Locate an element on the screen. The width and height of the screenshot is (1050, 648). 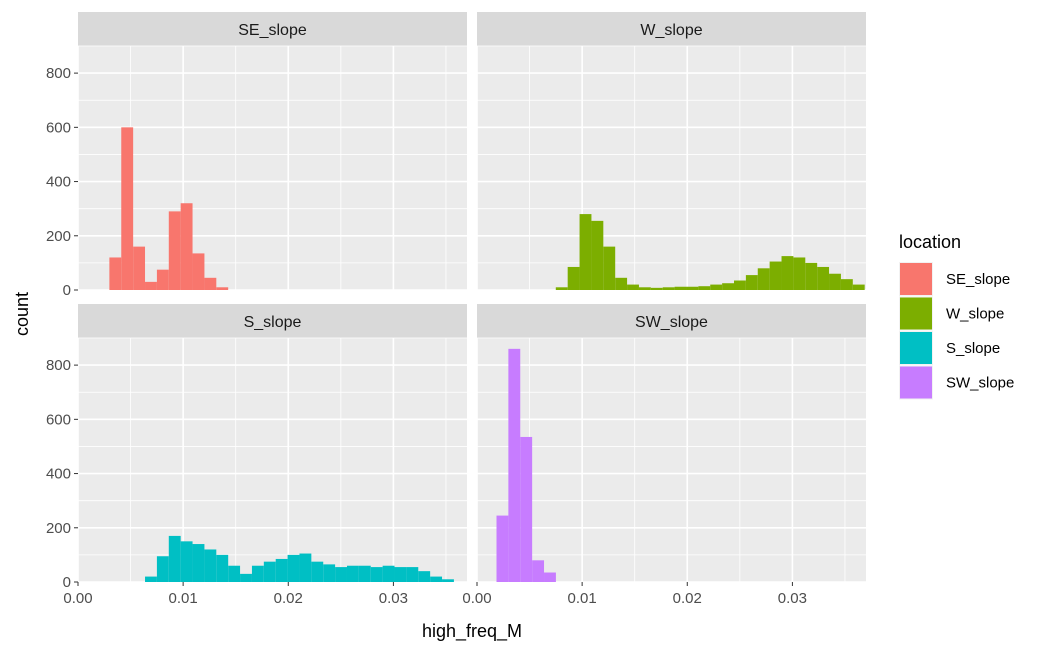
y-axis-labels: 0 200 400 600 800 0 200 400 600 800 is located at coordinates (62, 328).